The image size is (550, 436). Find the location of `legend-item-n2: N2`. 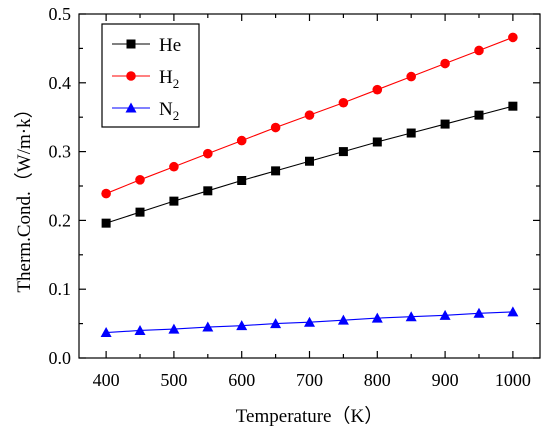

legend-item-n2: N2 is located at coordinates (145, 111).